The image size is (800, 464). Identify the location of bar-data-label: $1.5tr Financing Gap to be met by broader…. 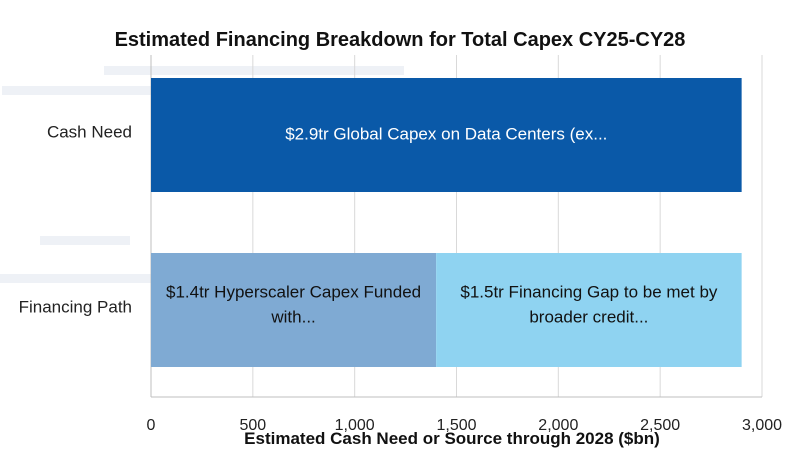
(589, 305).